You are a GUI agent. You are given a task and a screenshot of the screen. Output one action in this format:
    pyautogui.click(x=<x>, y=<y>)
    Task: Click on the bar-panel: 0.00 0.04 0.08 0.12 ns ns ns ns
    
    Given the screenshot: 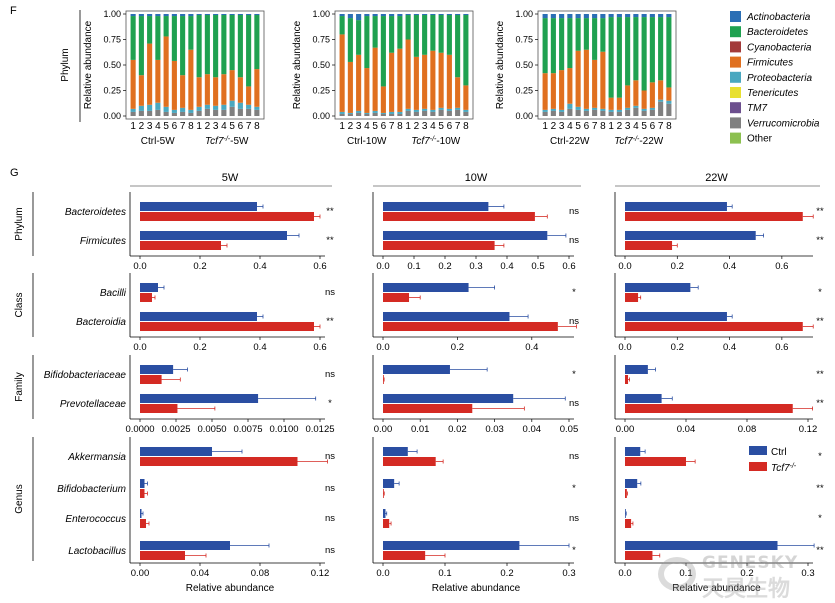 What is the action you would take?
    pyautogui.click(x=232, y=508)
    